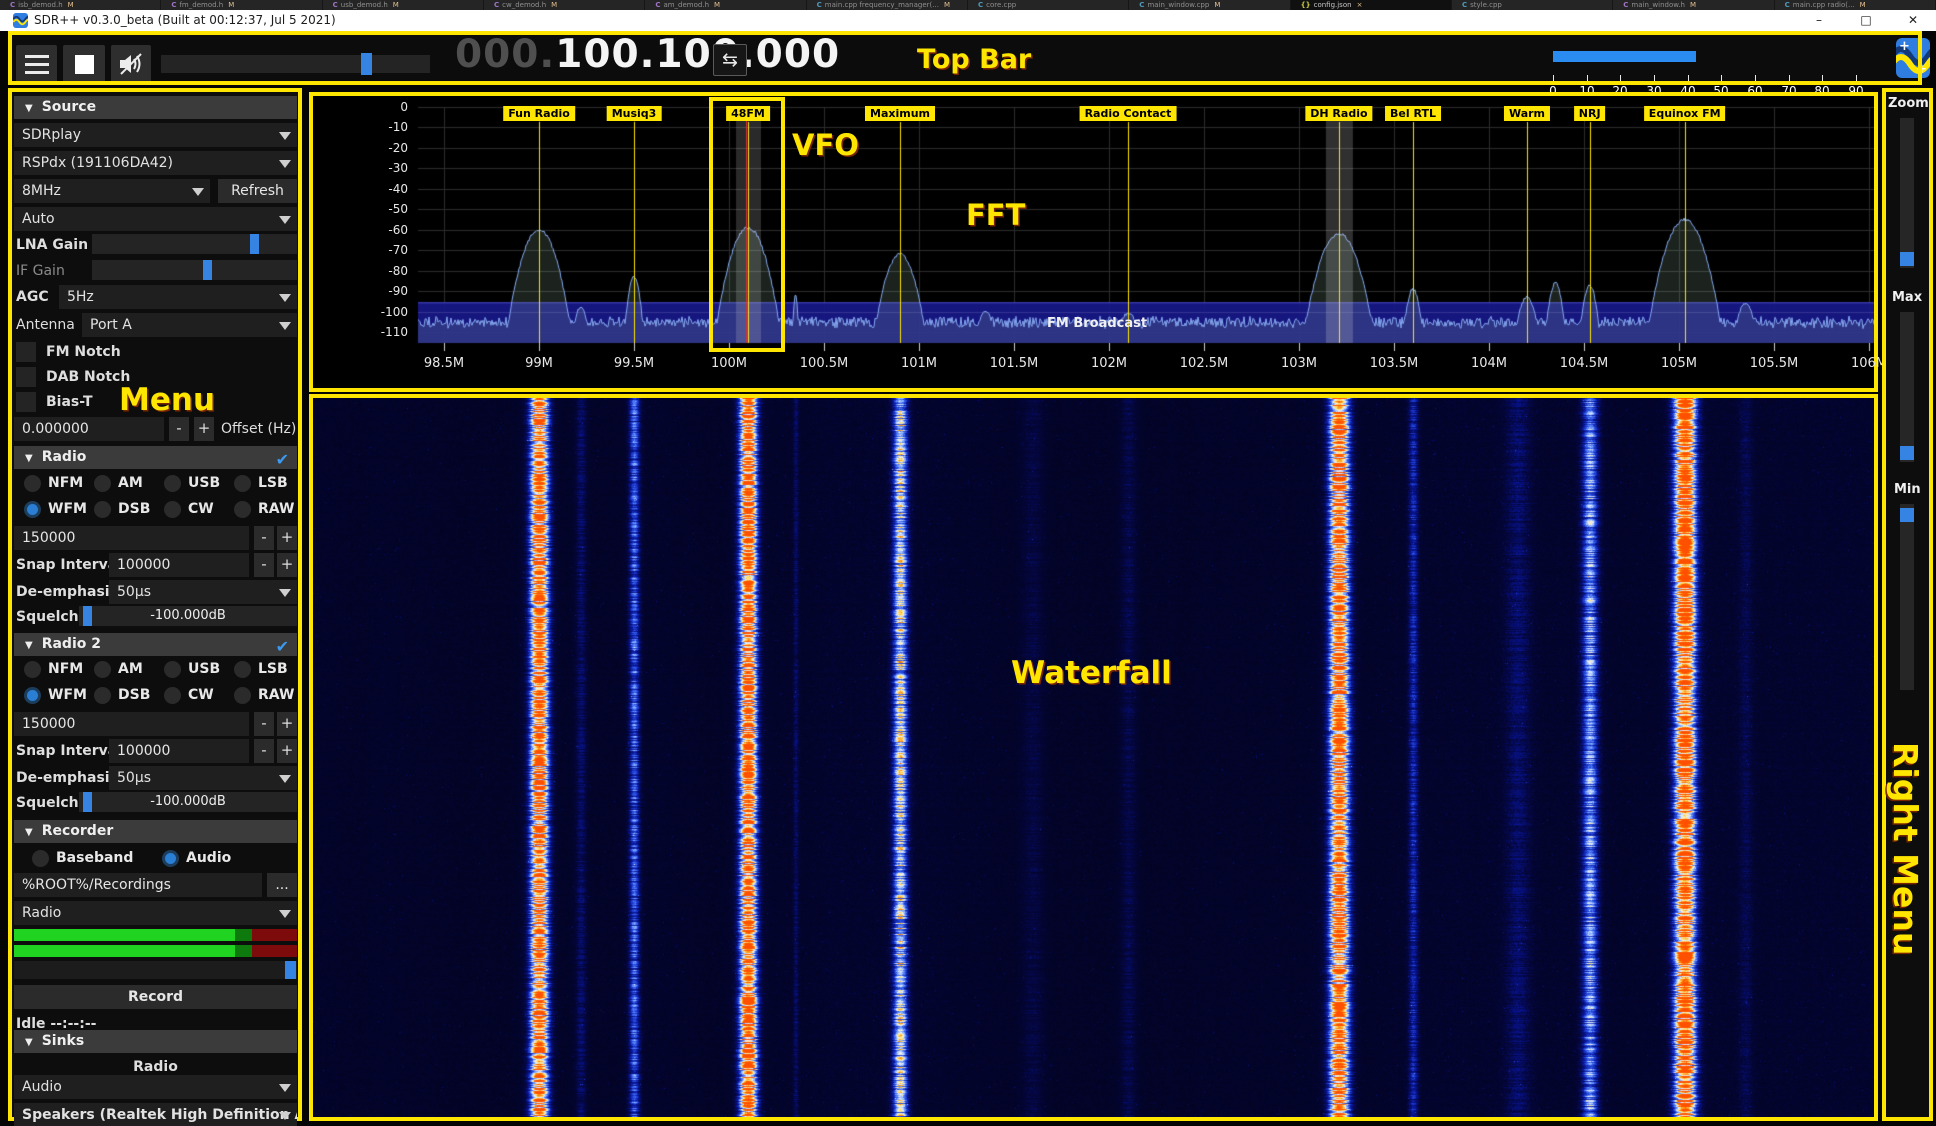  What do you see at coordinates (254, 244) in the screenshot?
I see `lna-gain-slider-handle` at bounding box center [254, 244].